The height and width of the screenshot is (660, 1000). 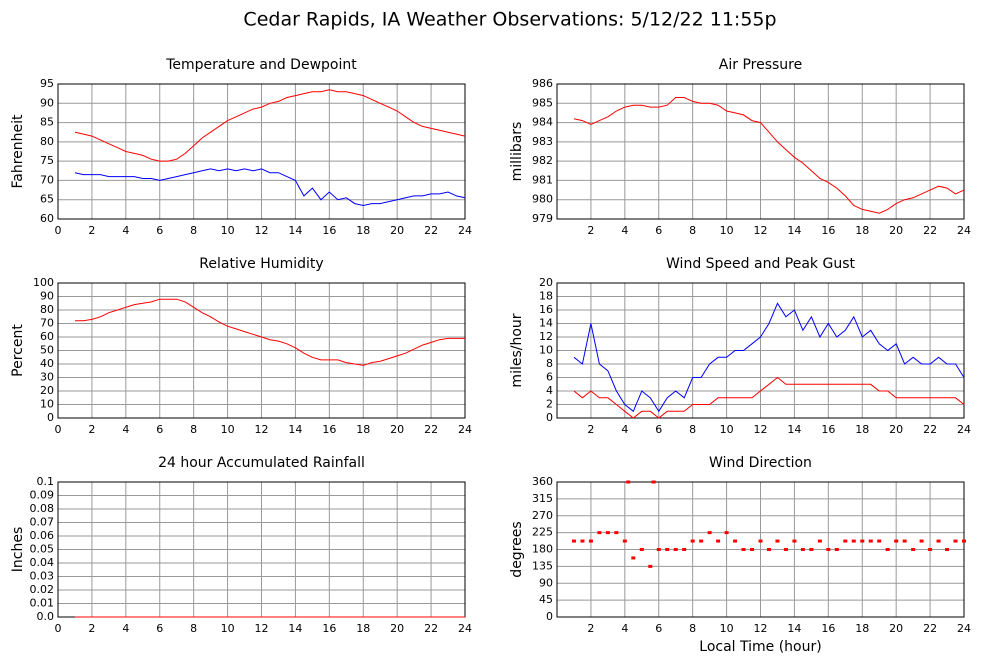 What do you see at coordinates (18, 151) in the screenshot?
I see `y-axis-label: Fahrenheit` at bounding box center [18, 151].